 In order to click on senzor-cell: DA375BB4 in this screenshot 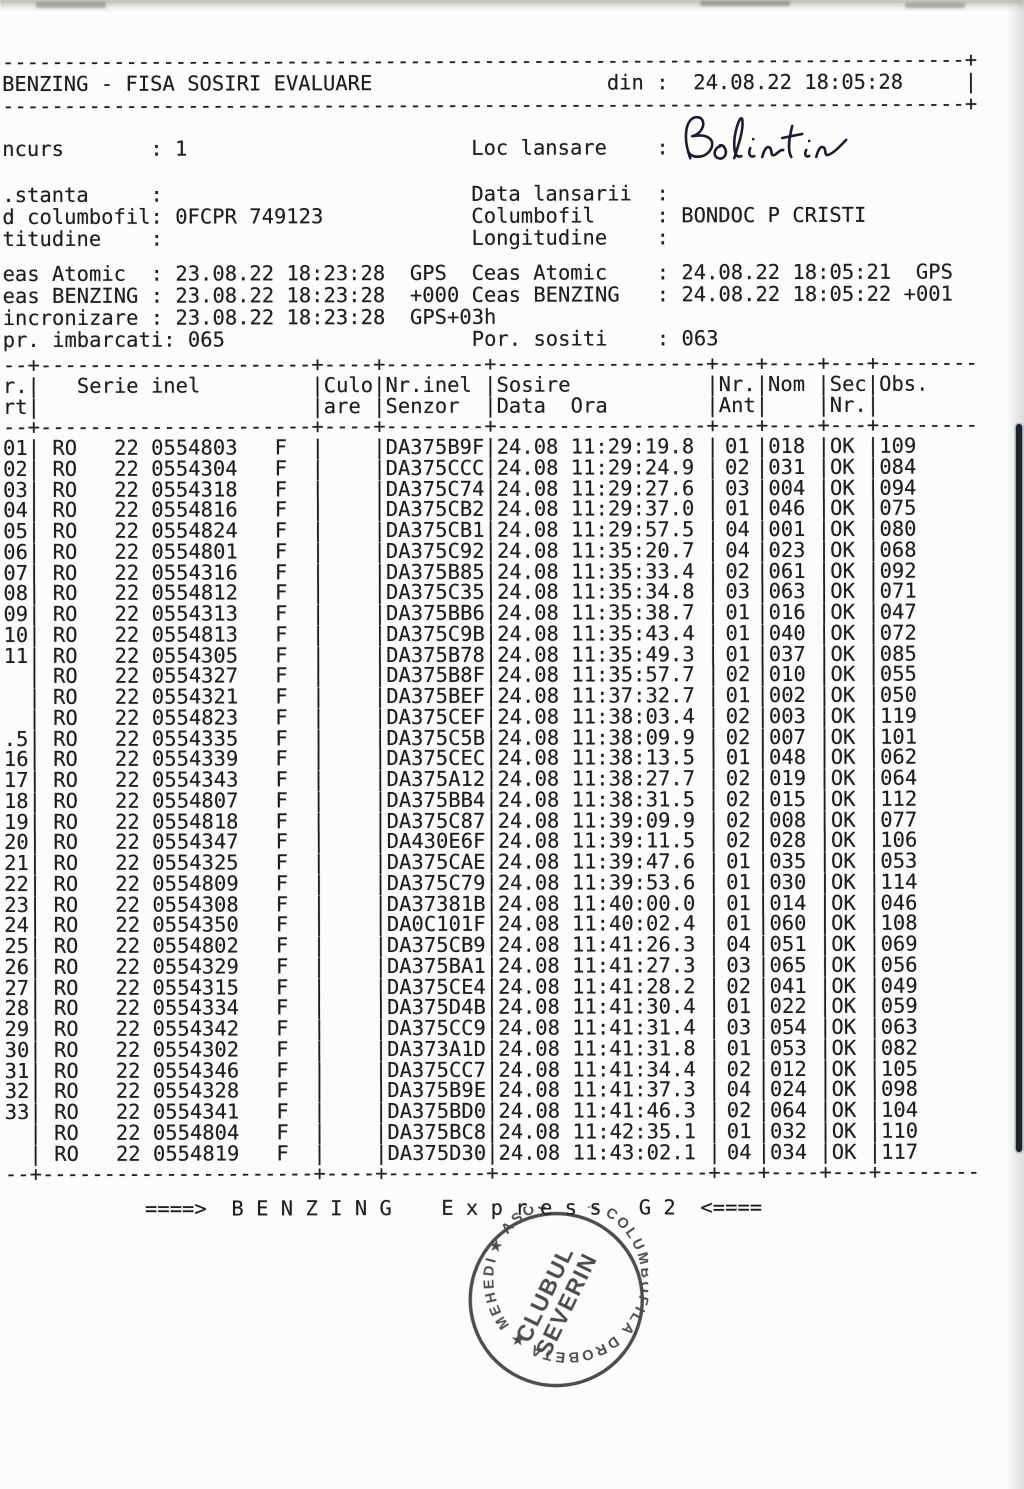, I will do `click(436, 800)`.